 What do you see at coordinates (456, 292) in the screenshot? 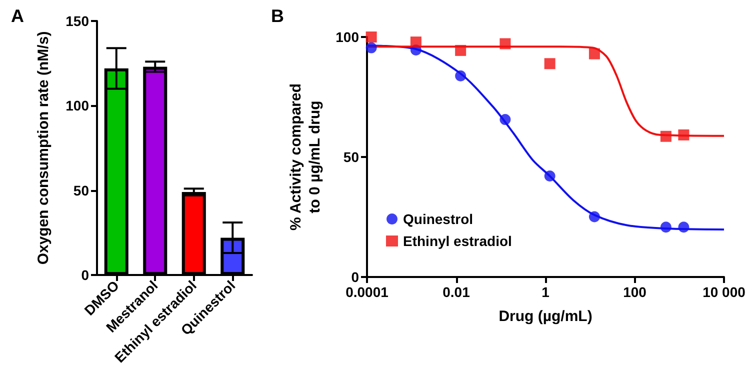
I see `x-tick-label: 0.01` at bounding box center [456, 292].